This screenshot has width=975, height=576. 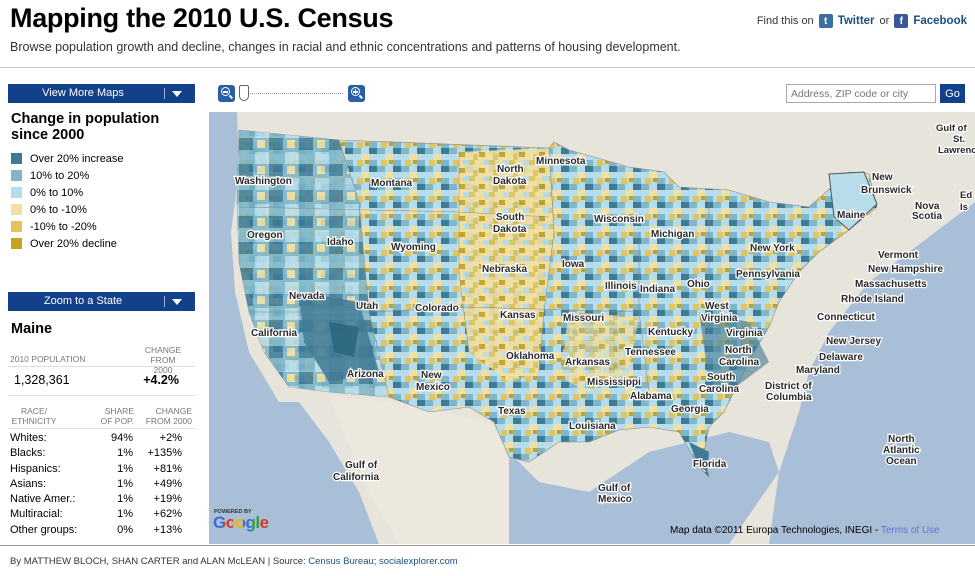 What do you see at coordinates (433, 387) in the screenshot?
I see `label-mexico-state: Mexico` at bounding box center [433, 387].